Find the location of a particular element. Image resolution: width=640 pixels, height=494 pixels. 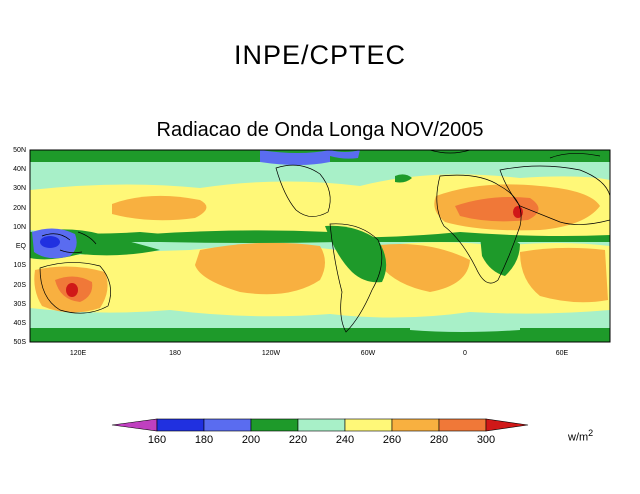

lon-tick-label: 0 is located at coordinates (465, 353).